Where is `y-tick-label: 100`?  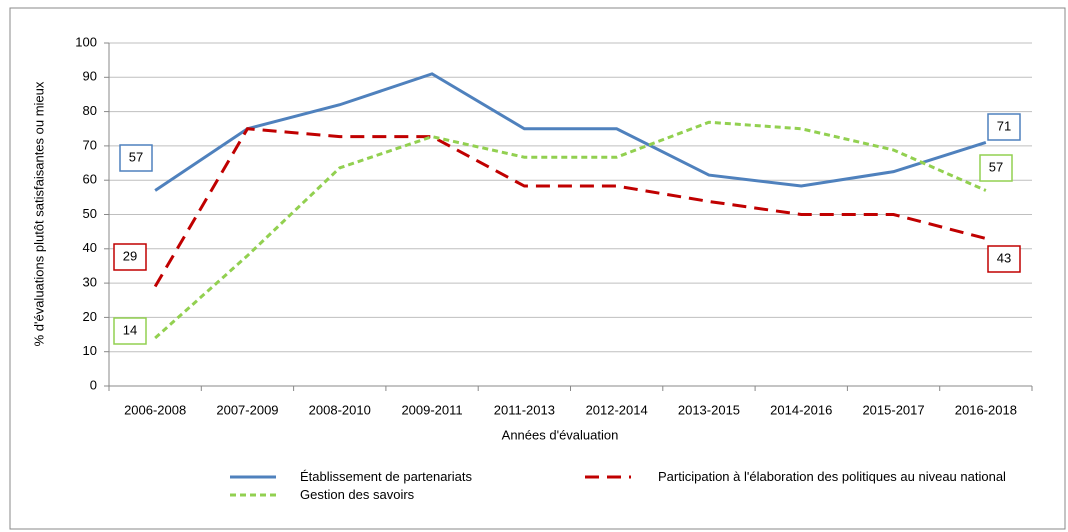
y-tick-label: 100 is located at coordinates (86, 41).